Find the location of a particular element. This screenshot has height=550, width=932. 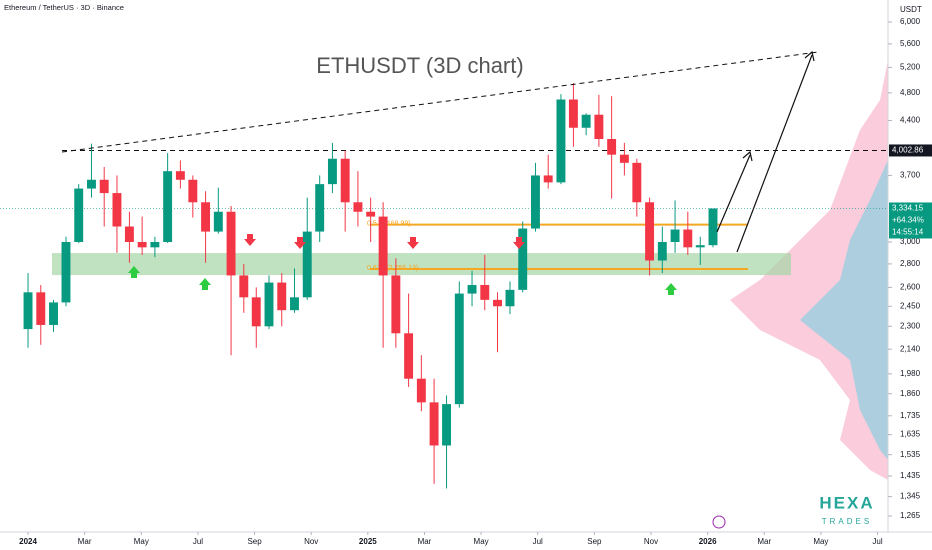

logo: HEXA is located at coordinates (846, 502).